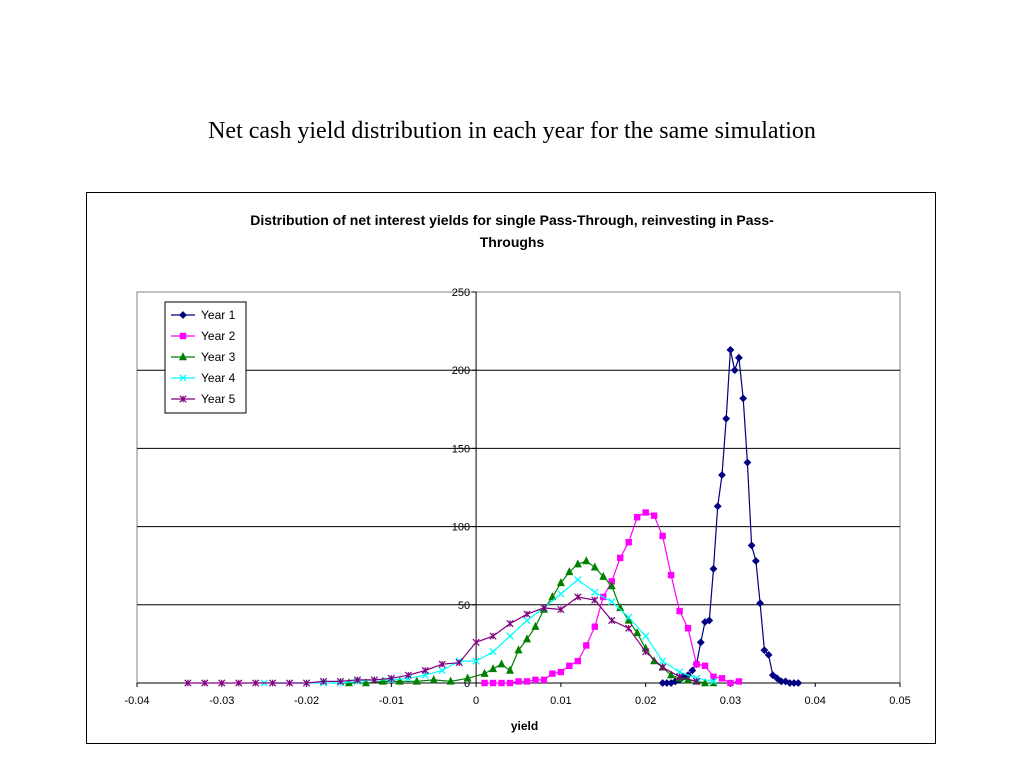 The height and width of the screenshot is (768, 1024). Describe the element at coordinates (461, 371) in the screenshot. I see `y-tick-label: 200` at that location.